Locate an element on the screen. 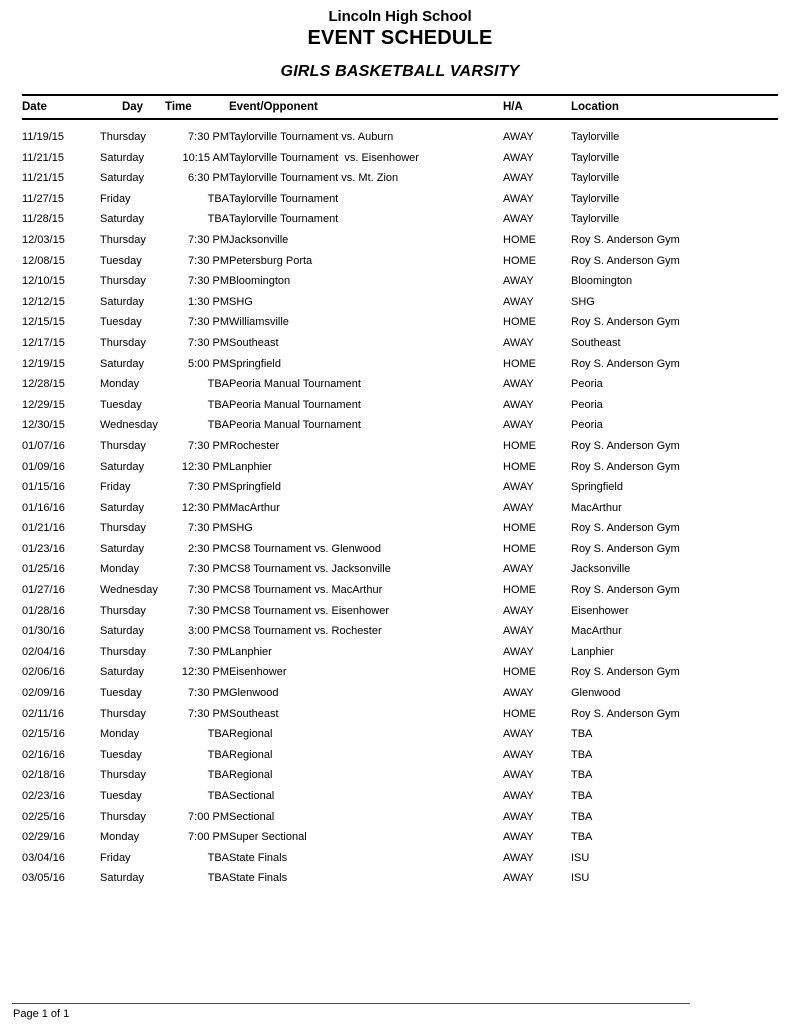 This screenshot has height=1033, width=800. column-header-date: Date is located at coordinates (34, 107).